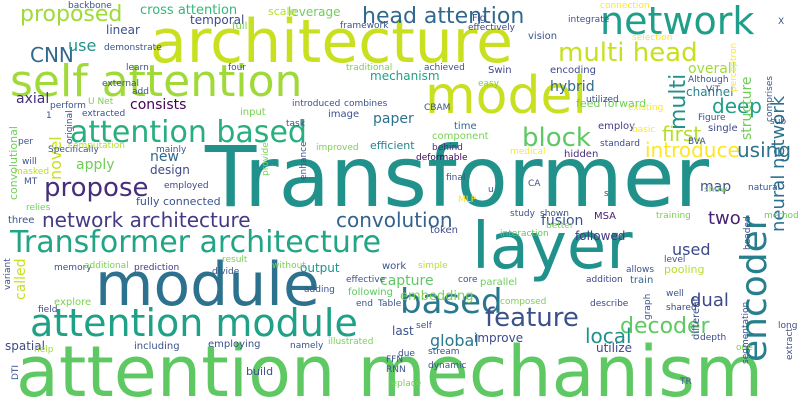  I want to click on word: single, so click(723, 128).